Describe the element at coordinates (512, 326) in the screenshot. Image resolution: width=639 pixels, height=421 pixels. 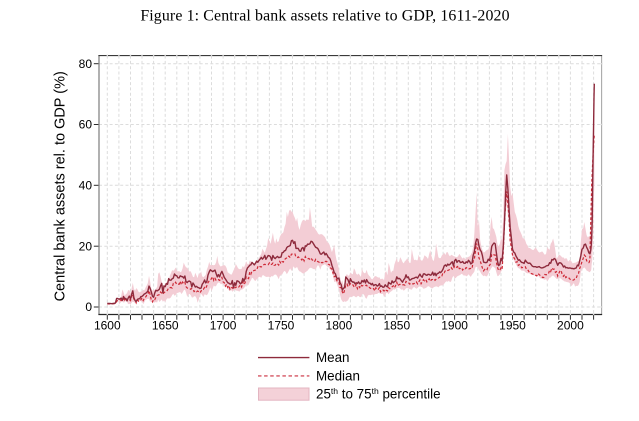
I see `svg-text: 1950` at that location.